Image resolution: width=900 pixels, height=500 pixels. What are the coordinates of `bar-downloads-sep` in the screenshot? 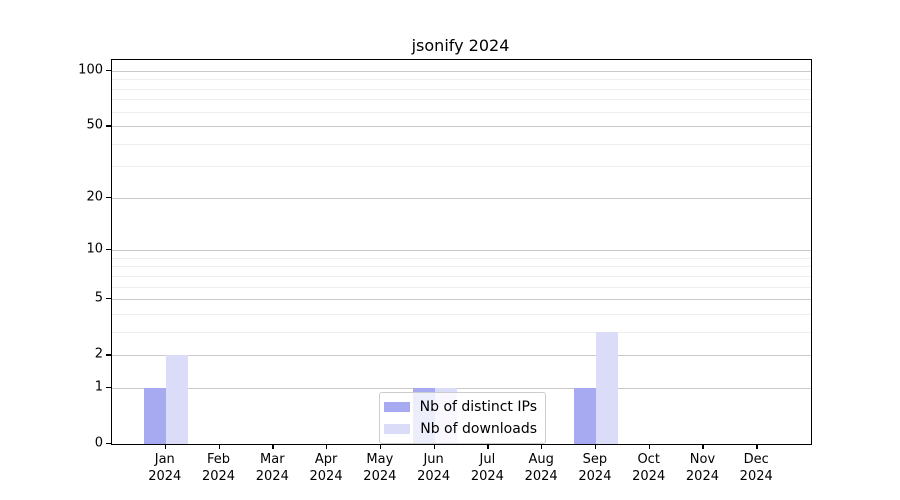 It's located at (606, 387).